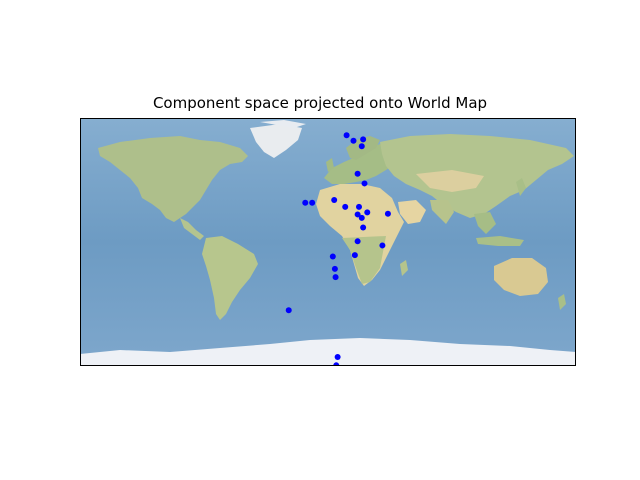 The image size is (640, 480). I want to click on new-zealand, so click(562, 302).